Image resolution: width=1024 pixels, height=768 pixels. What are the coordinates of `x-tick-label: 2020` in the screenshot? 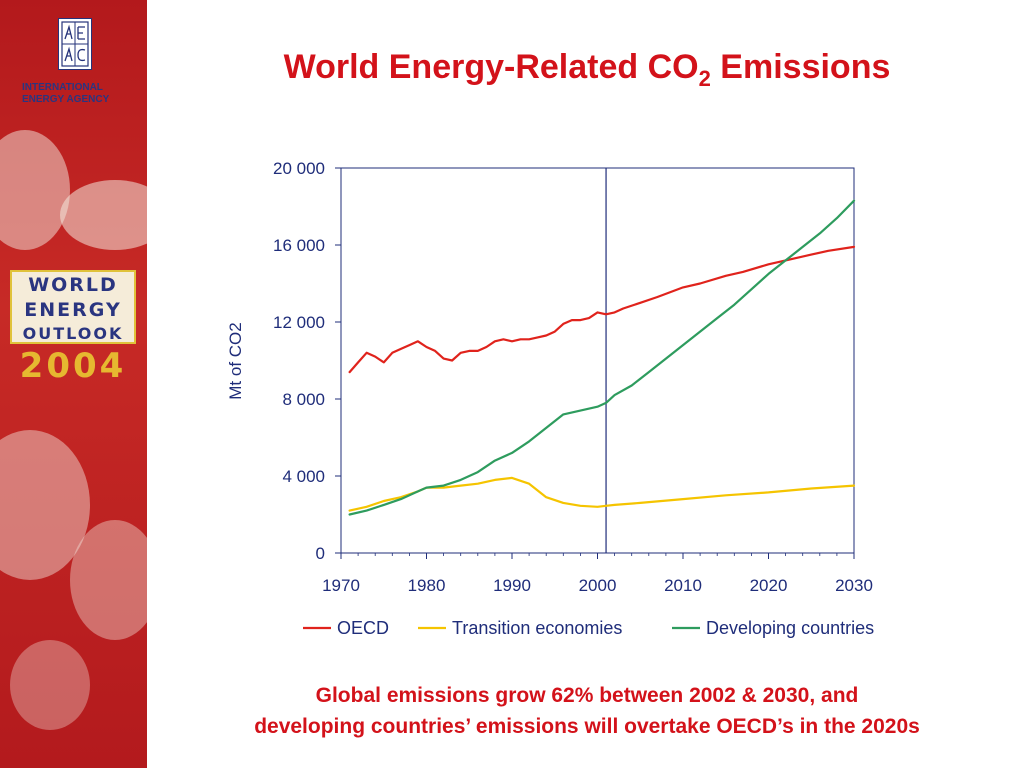 It's located at (769, 585).